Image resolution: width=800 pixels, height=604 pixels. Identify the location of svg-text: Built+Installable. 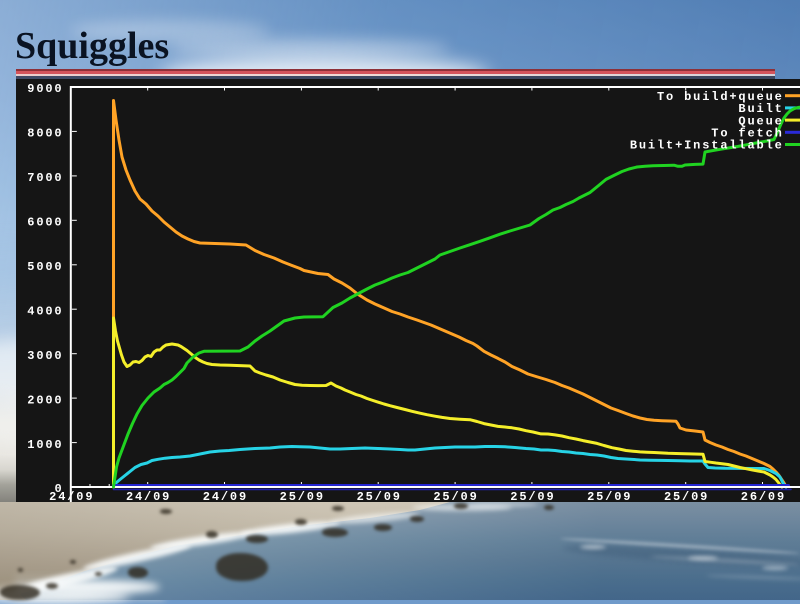
(707, 146).